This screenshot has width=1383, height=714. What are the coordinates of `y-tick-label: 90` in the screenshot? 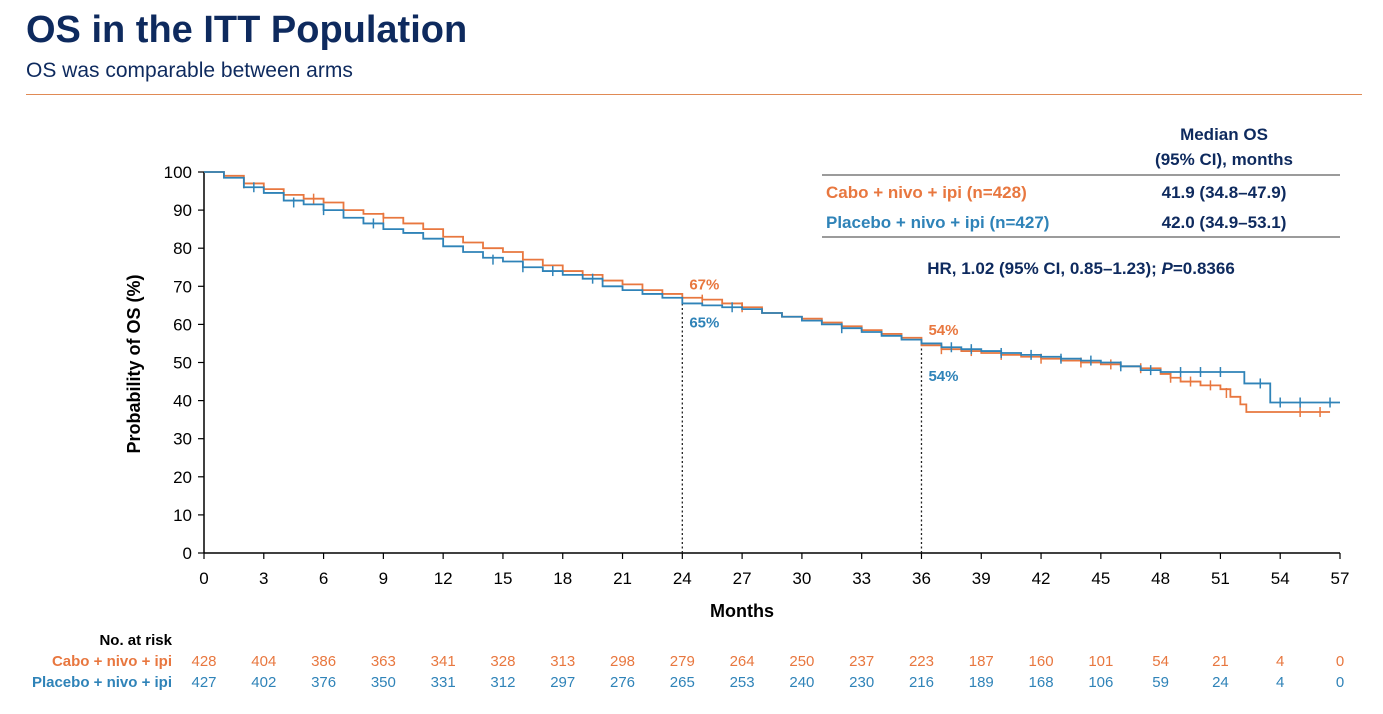 It's located at (182, 210).